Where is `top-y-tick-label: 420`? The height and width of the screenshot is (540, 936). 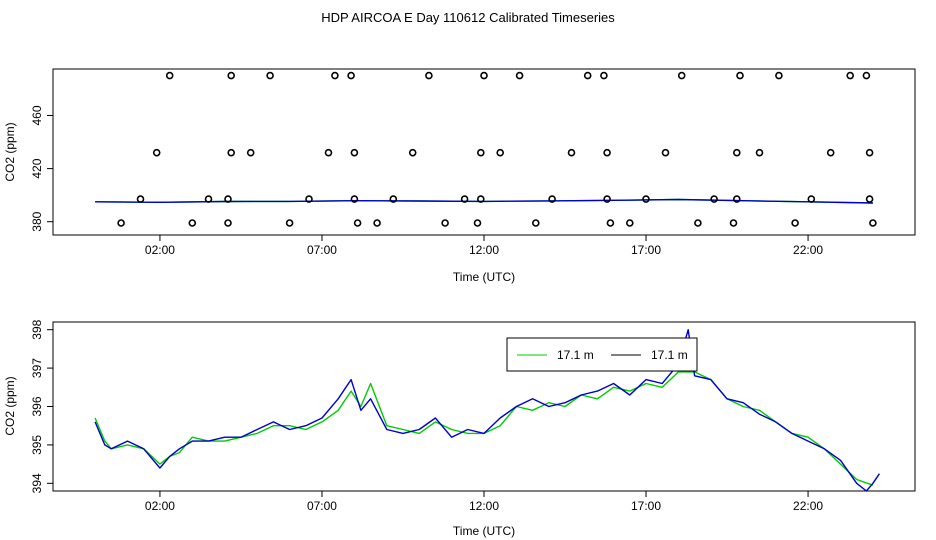
top-y-tick-label: 420 is located at coordinates (37, 168).